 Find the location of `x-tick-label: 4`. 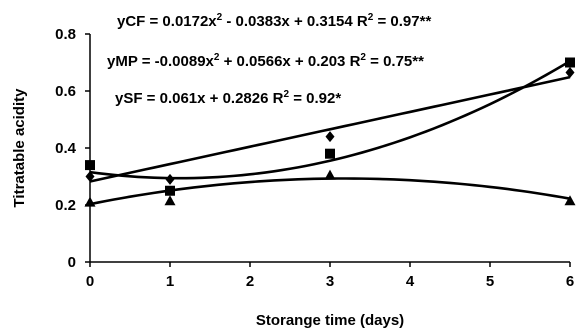

x-tick-label: 4 is located at coordinates (410, 281).